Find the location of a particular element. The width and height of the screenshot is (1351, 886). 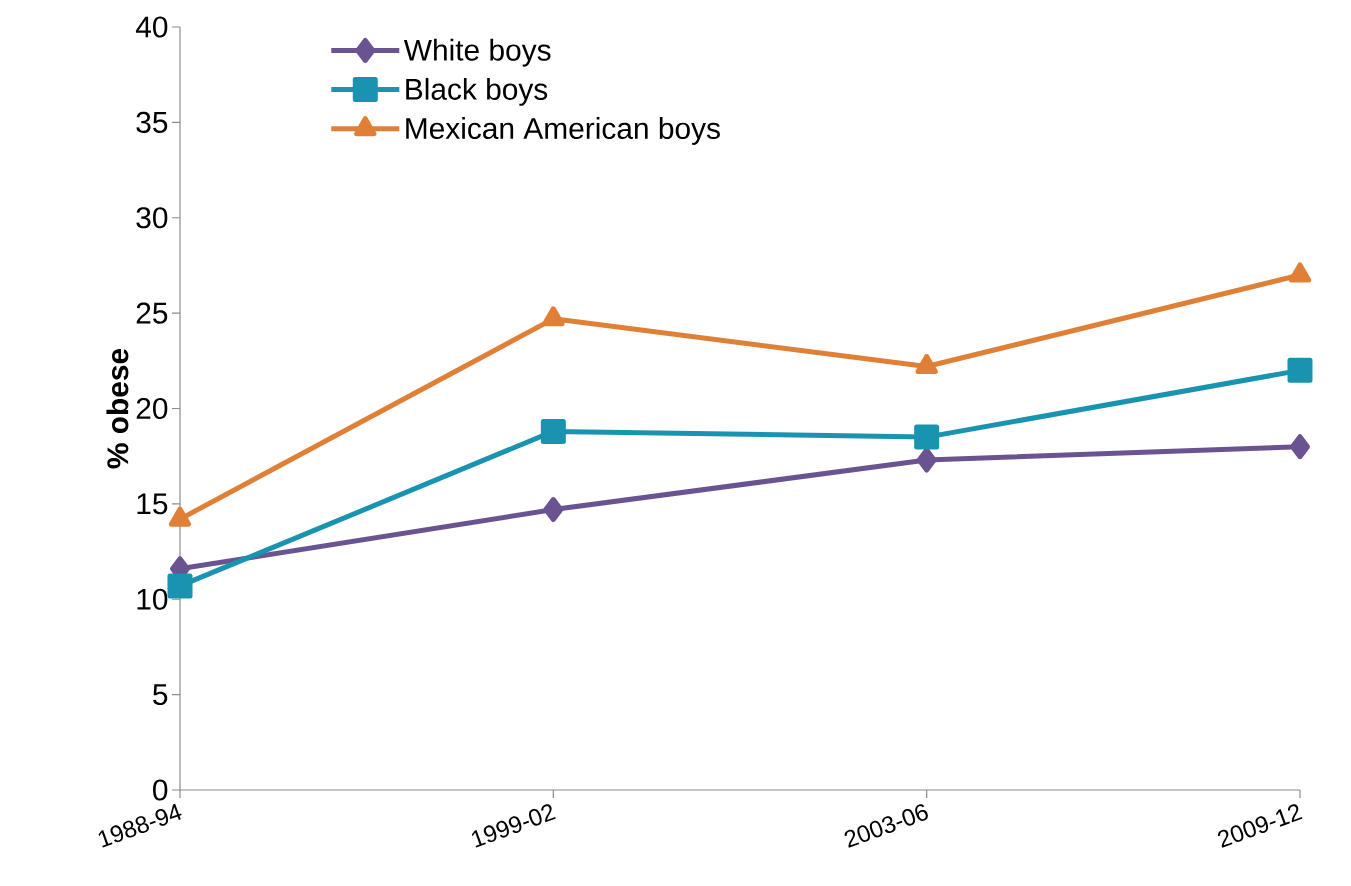

y-tick-label: 20 is located at coordinates (152, 408).